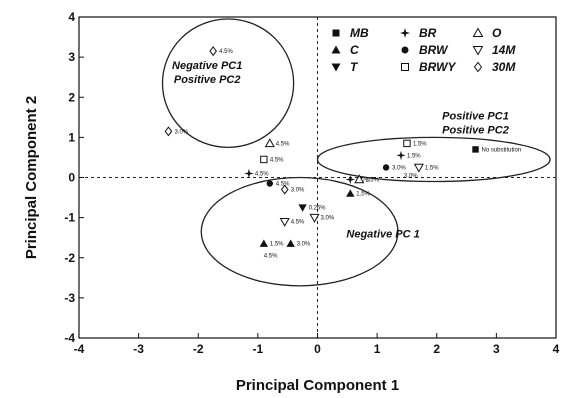 This screenshot has width=561, height=398. I want to click on y-tick-label: 2, so click(71, 97).